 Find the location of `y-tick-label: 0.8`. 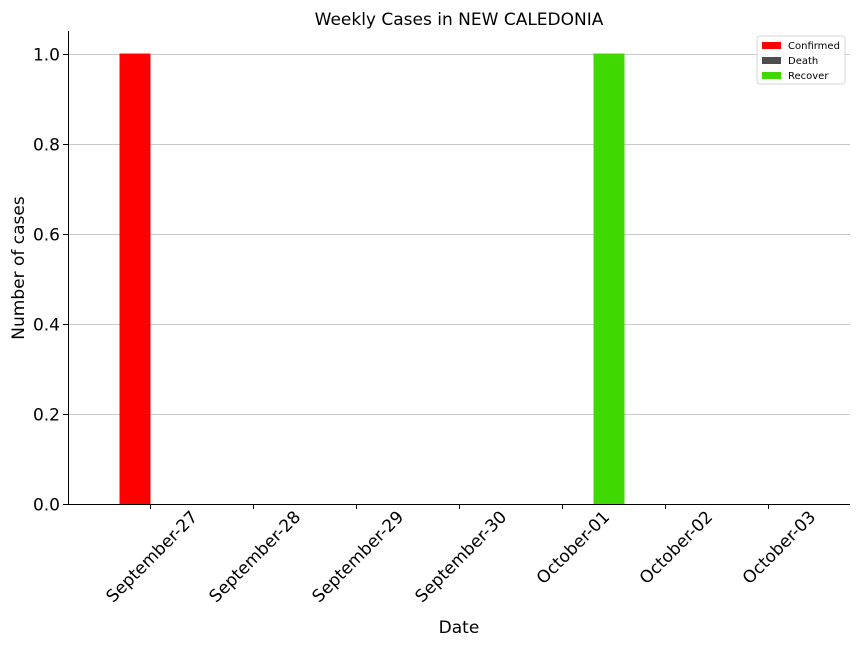

y-tick-label: 0.8 is located at coordinates (46, 146).